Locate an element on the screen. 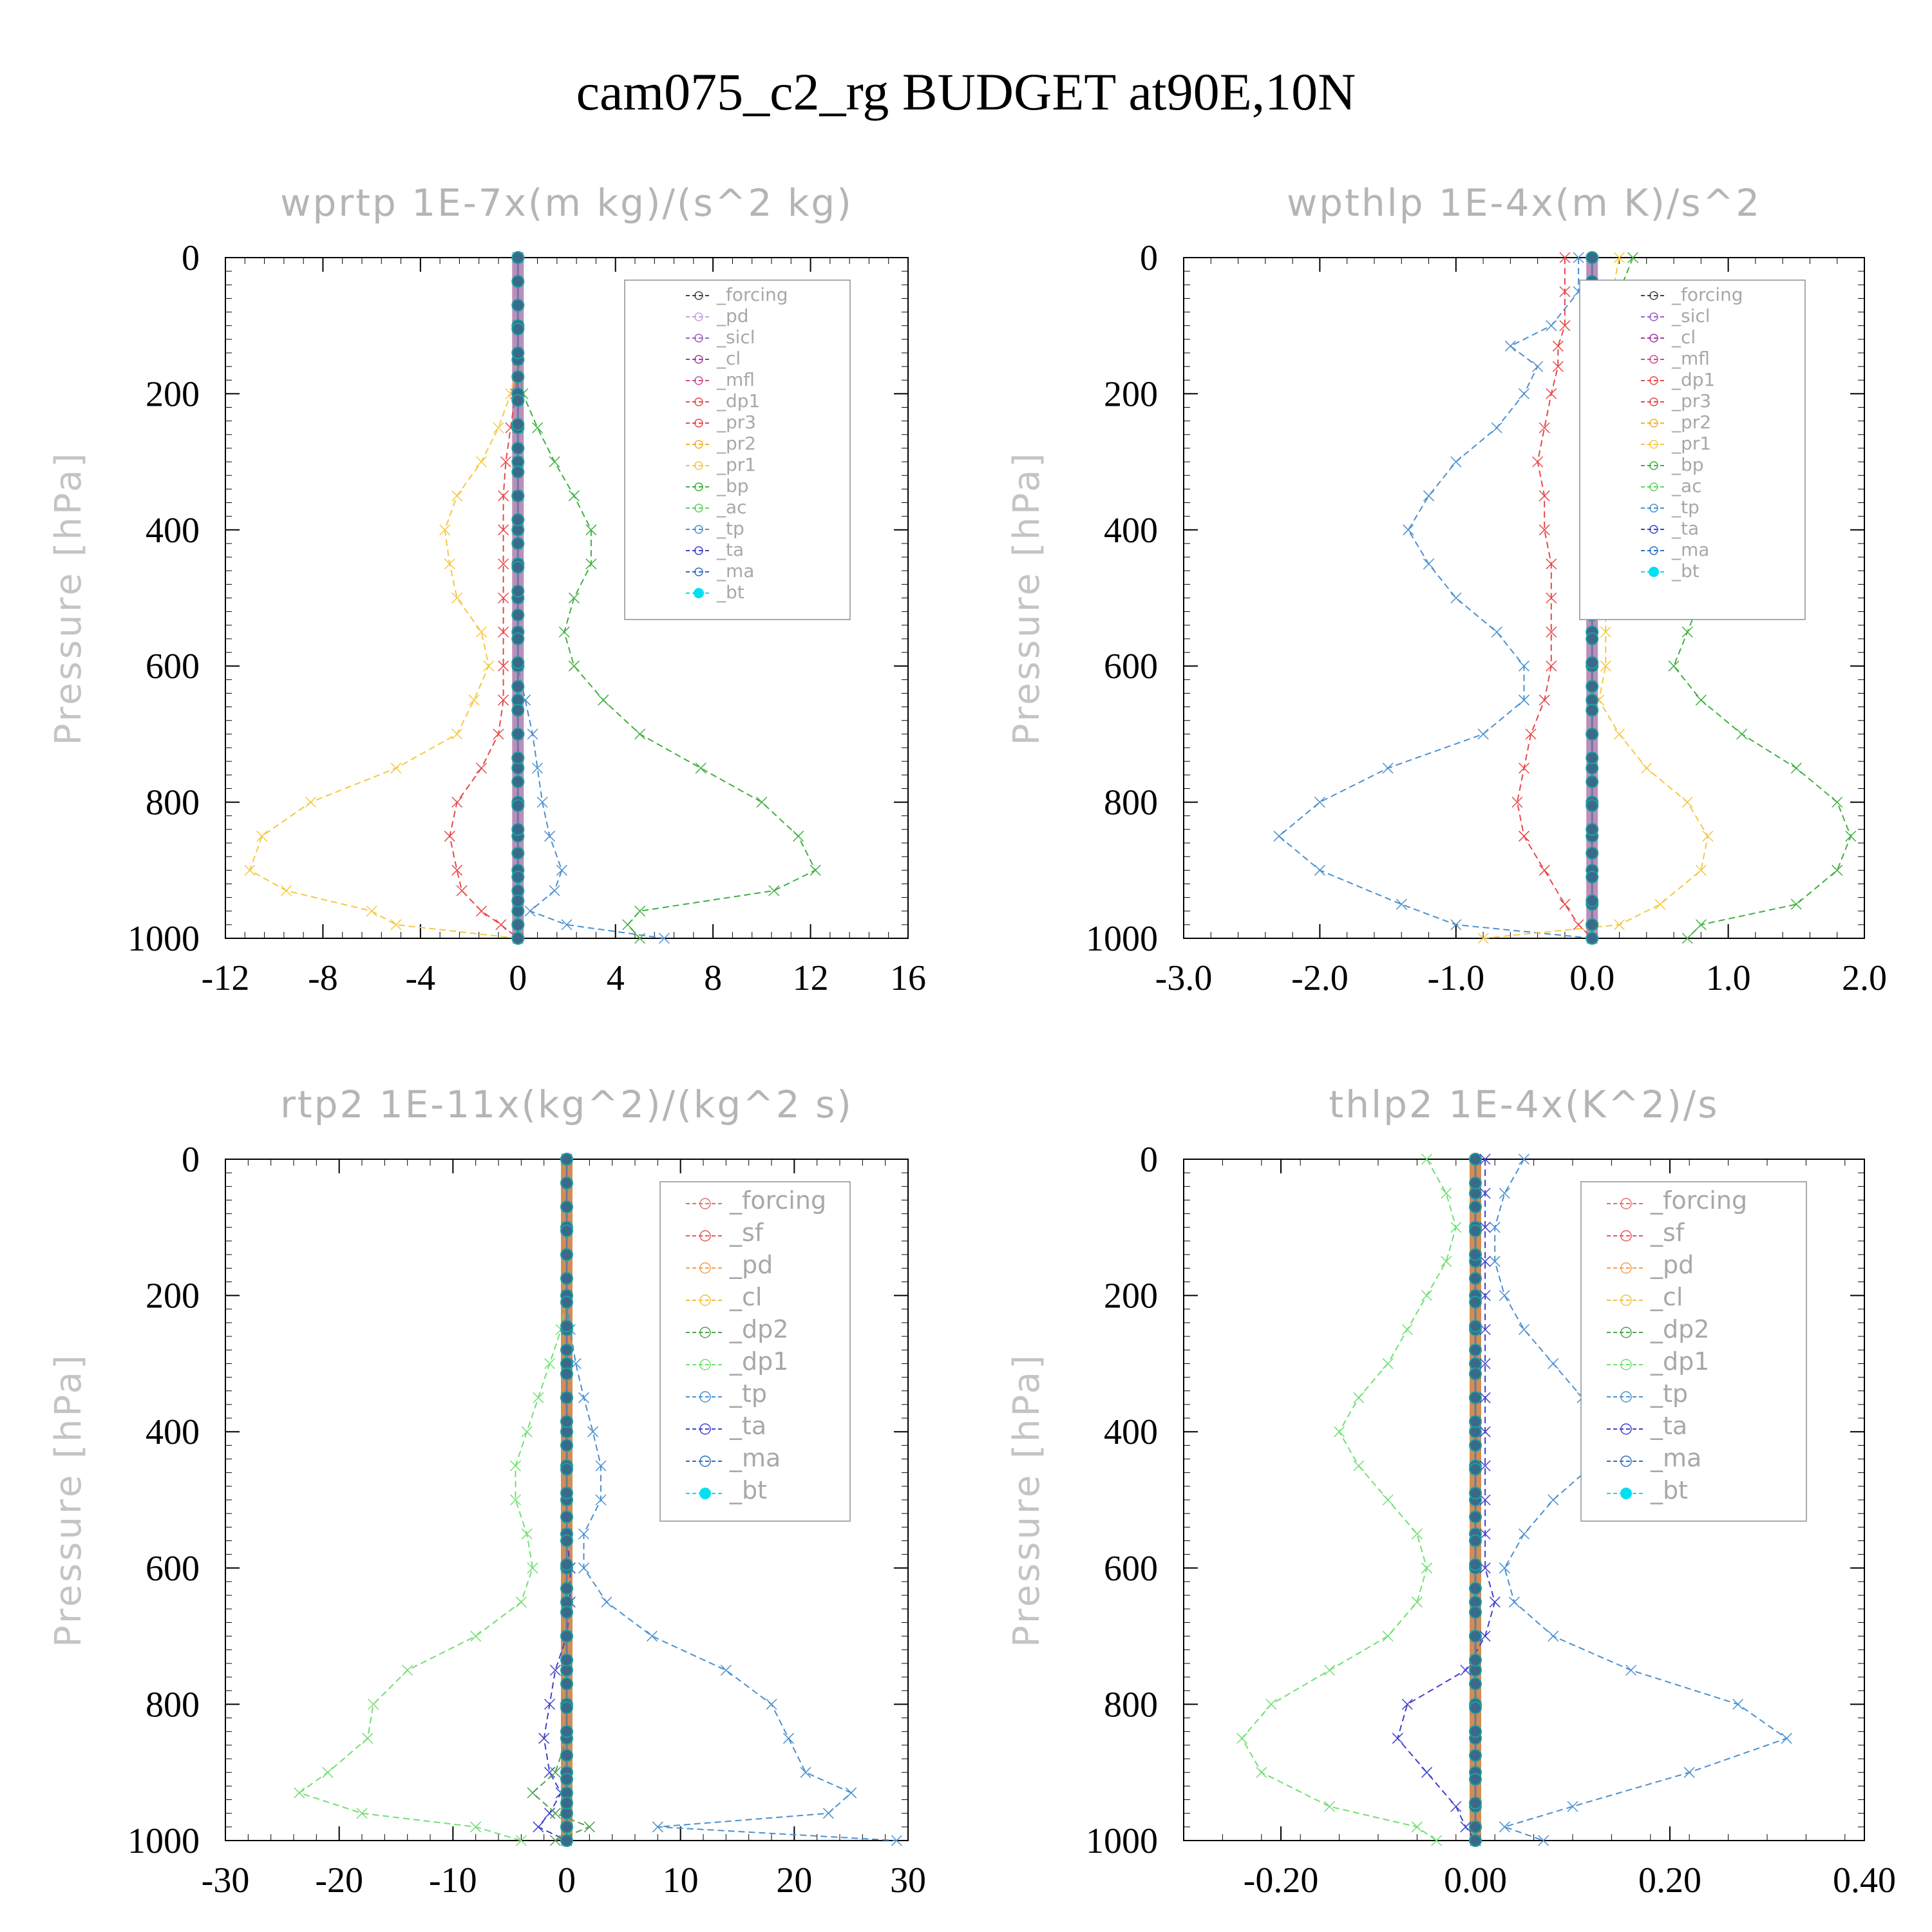  legend-label: _bt is located at coordinates (1669, 1490).